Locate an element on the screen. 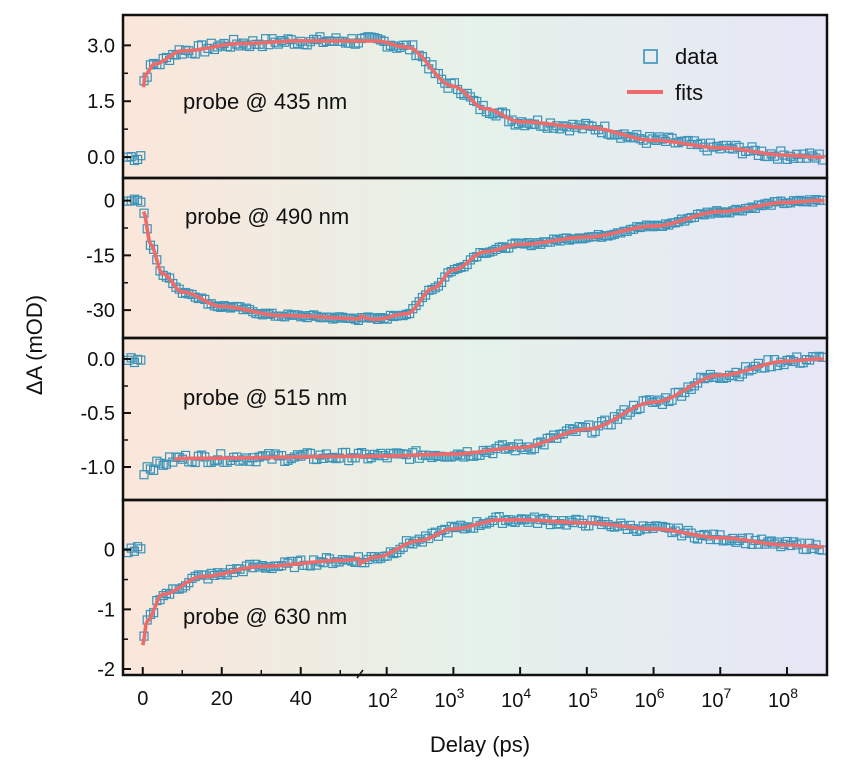  y-axis-title: ΔA (mOD) is located at coordinates (34, 345).